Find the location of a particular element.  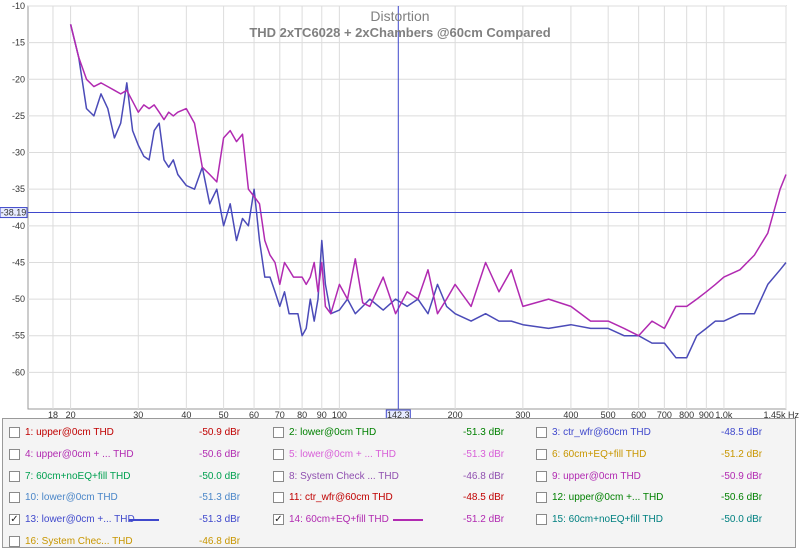

x-tick-label: 600 is located at coordinates (638, 414).